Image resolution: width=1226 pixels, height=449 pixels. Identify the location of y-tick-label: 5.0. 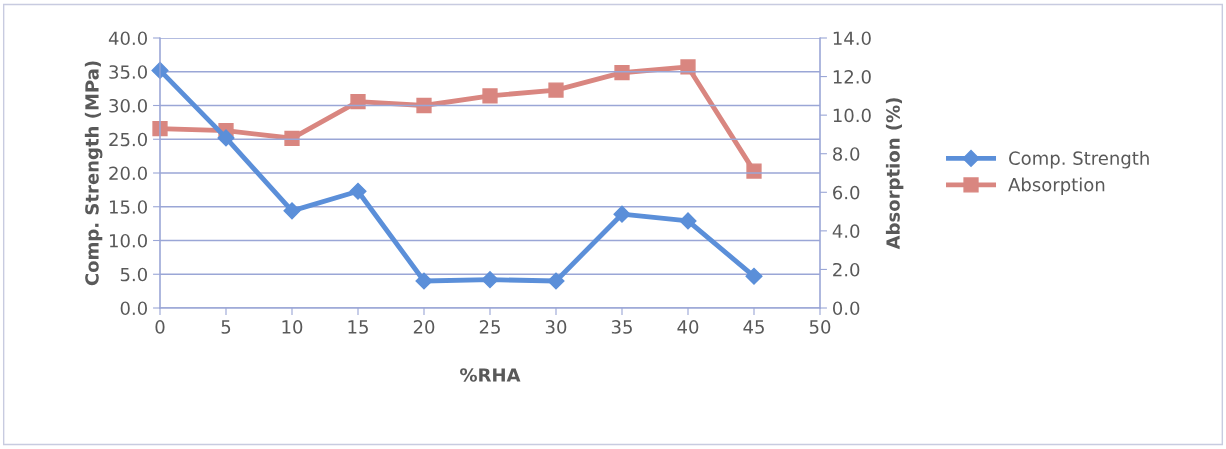
(133, 274).